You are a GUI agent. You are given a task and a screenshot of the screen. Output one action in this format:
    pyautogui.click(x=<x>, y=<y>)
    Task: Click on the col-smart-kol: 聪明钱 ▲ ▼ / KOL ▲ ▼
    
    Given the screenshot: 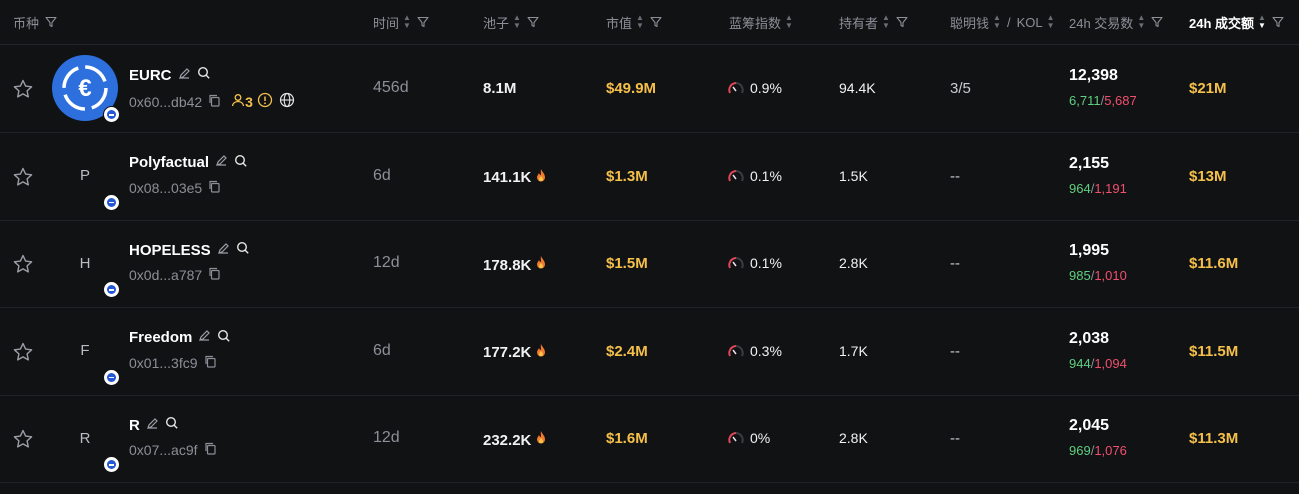 What is the action you would take?
    pyautogui.click(x=1002, y=22)
    